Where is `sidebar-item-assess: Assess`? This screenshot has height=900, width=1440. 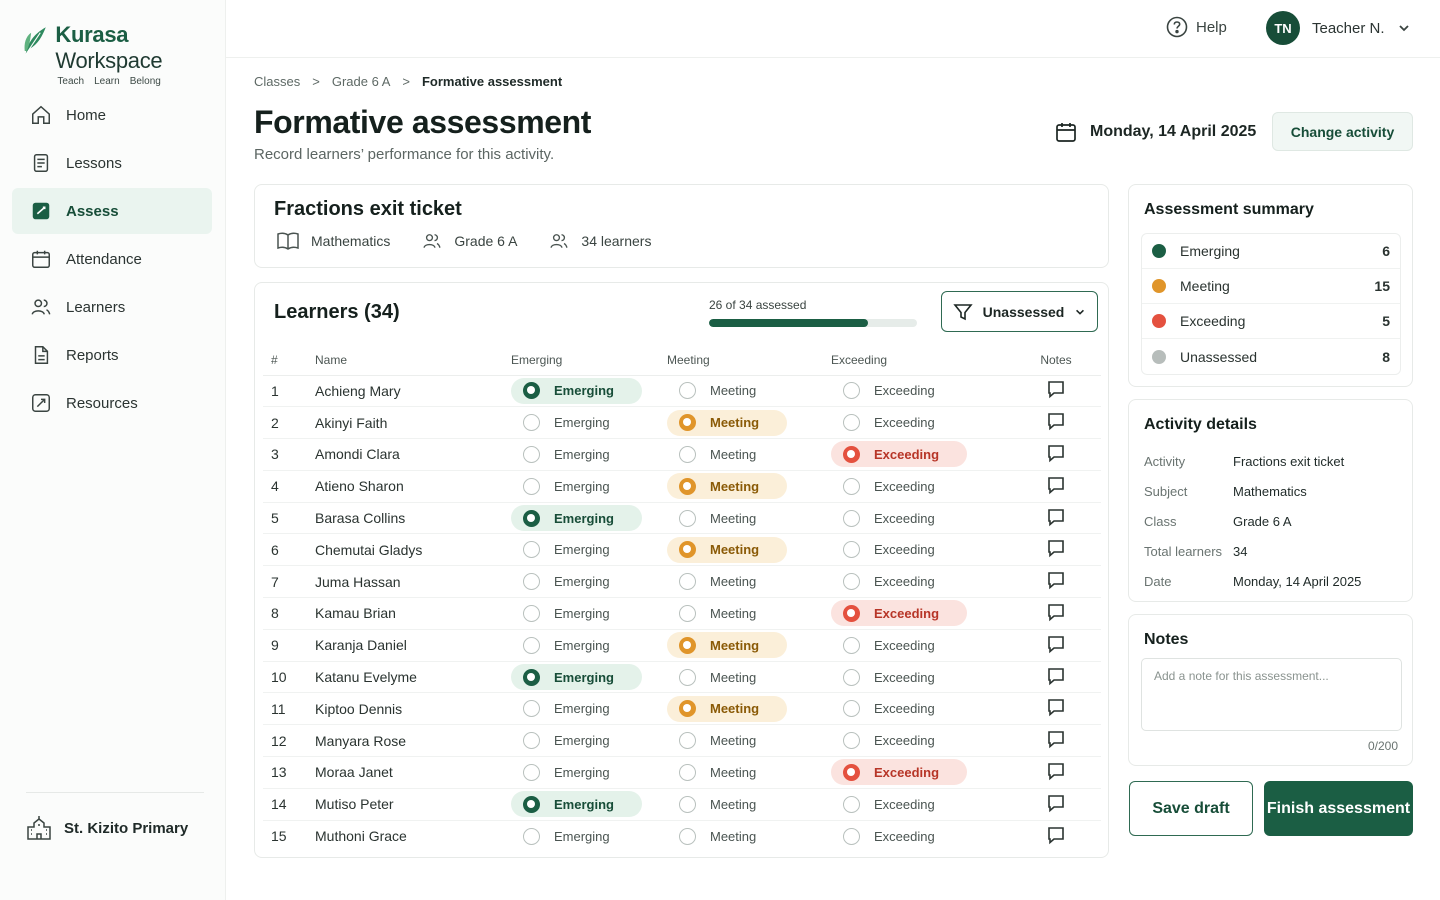 sidebar-item-assess: Assess is located at coordinates (112, 211).